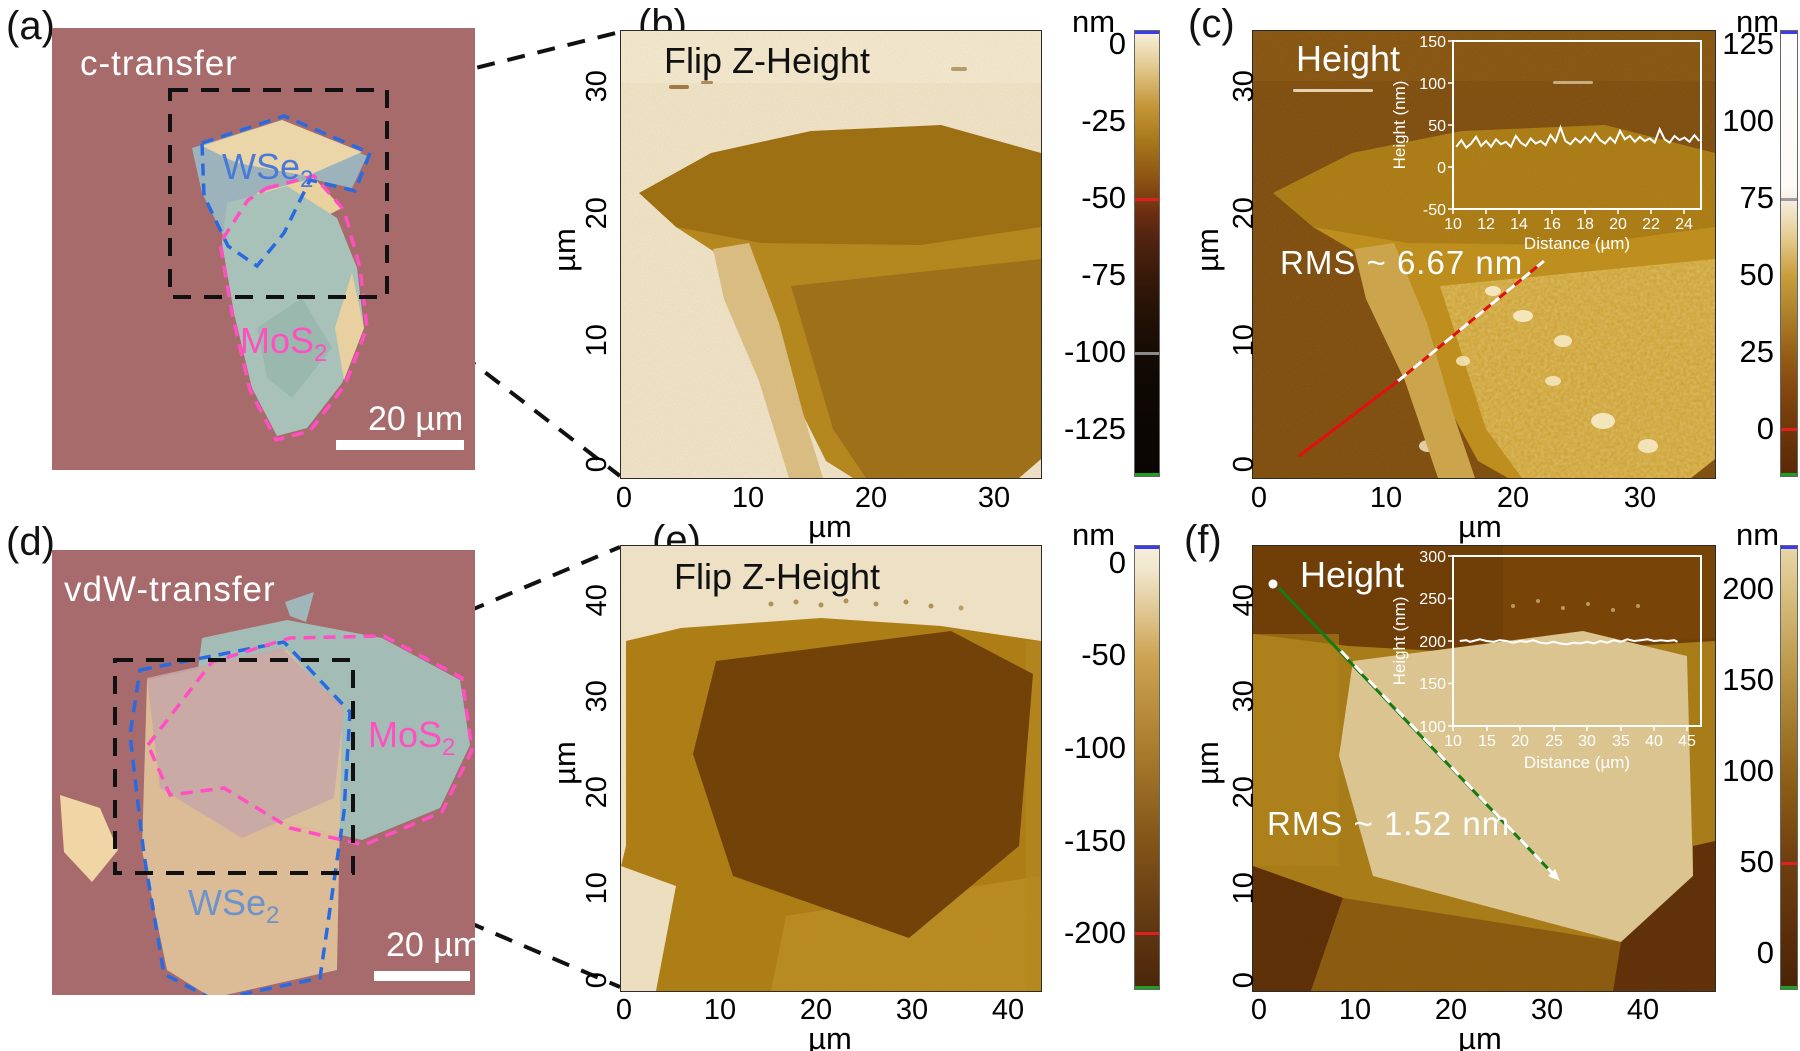 This screenshot has height=1051, width=1800. I want to click on panel-e-afm-image, so click(831, 768).